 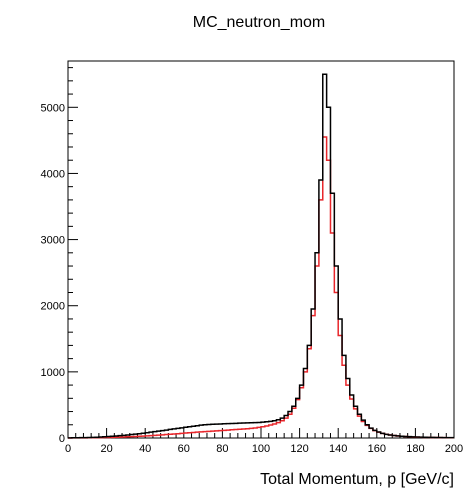 What do you see at coordinates (184, 449) in the screenshot?
I see `x-tick-label: 60` at bounding box center [184, 449].